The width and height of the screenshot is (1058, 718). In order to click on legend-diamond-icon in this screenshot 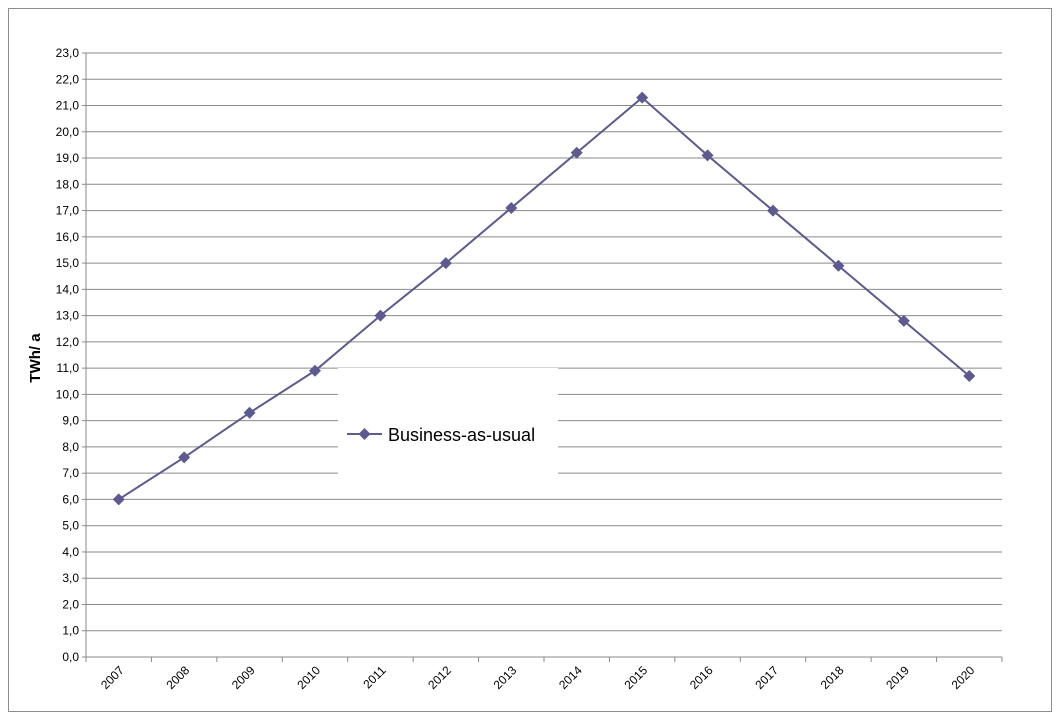, I will do `click(364, 434)`.